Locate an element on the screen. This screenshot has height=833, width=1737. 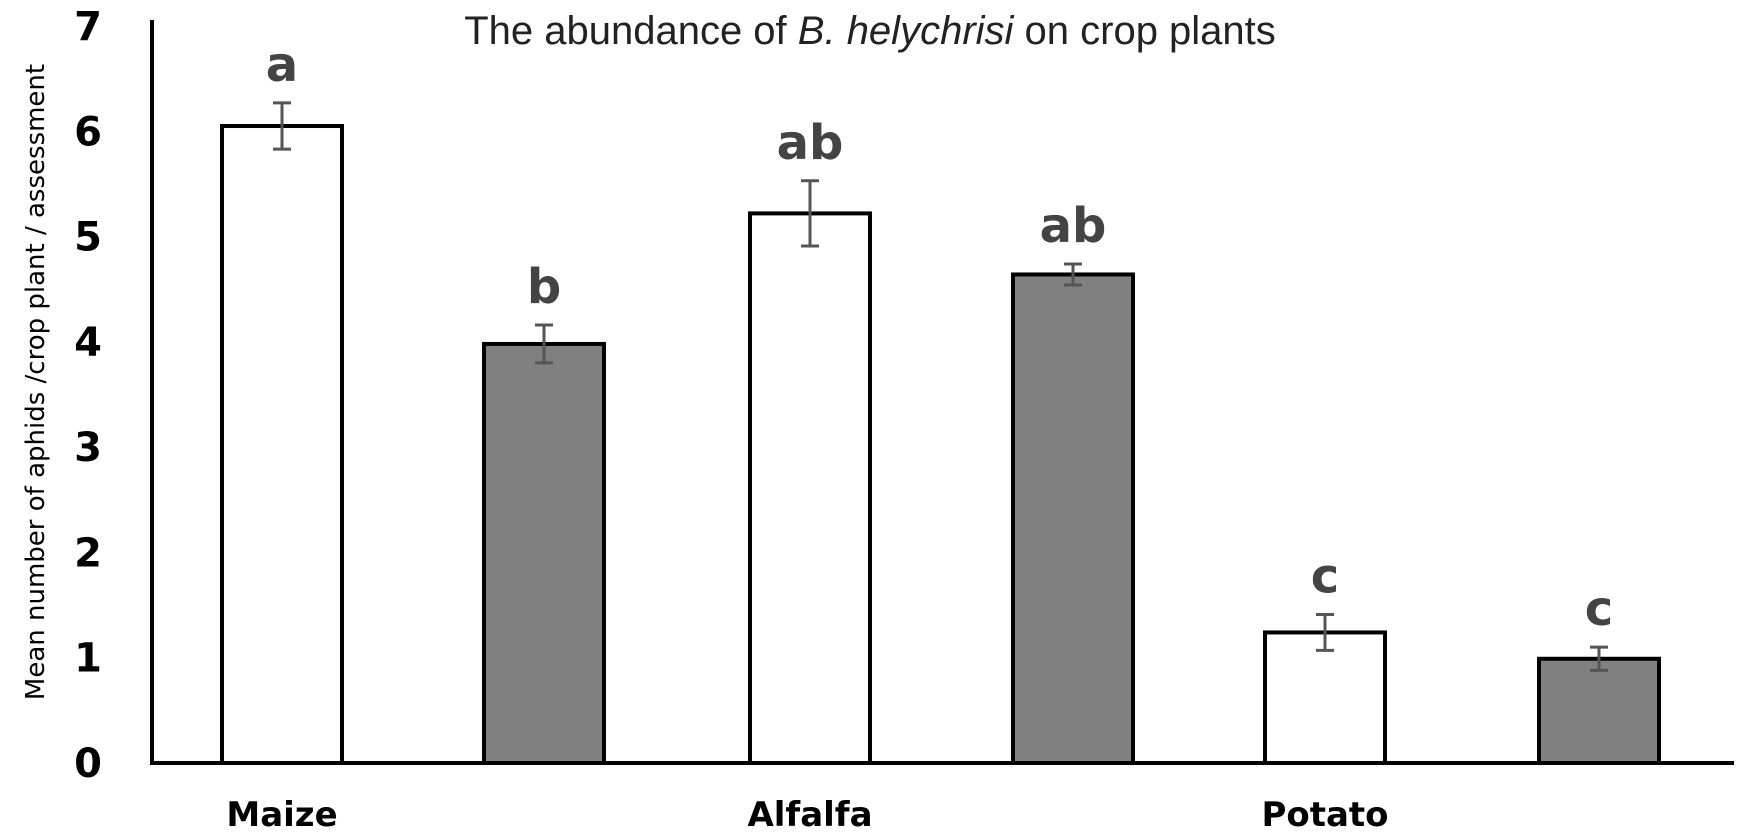
significance-letter-5: c is located at coordinates (1325, 577).